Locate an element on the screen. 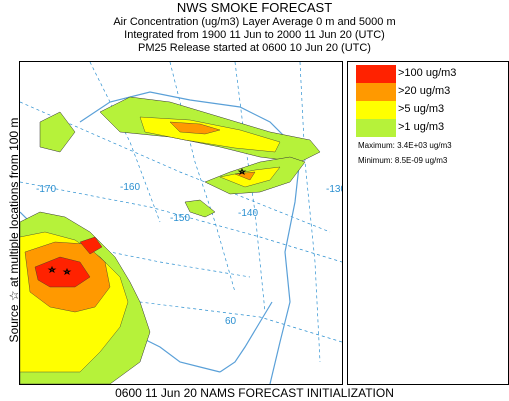 This screenshot has width=509, height=401. legend-swatch-green is located at coordinates (376, 128).